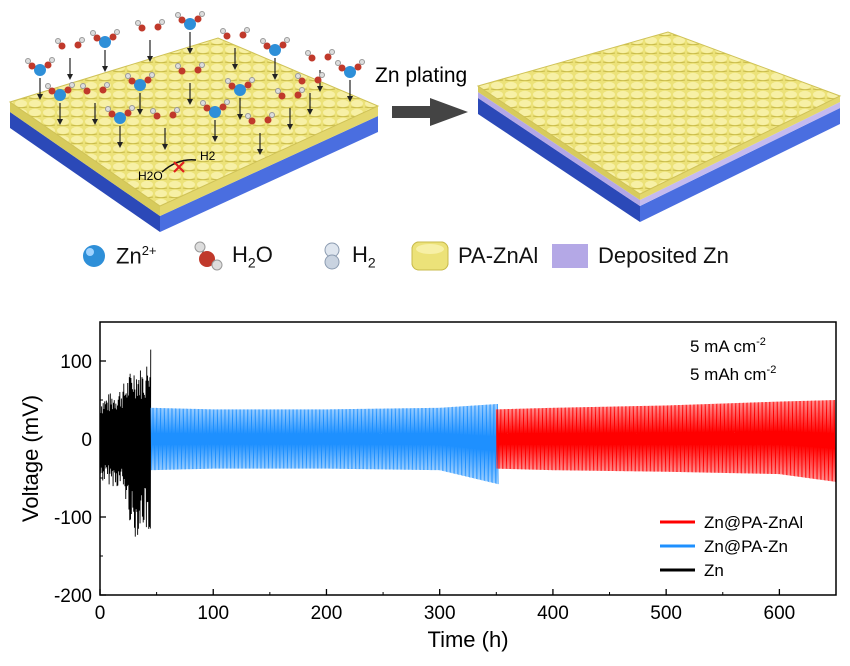 This screenshot has width=850, height=666. I want to click on arrow-icon, so click(430, 112).